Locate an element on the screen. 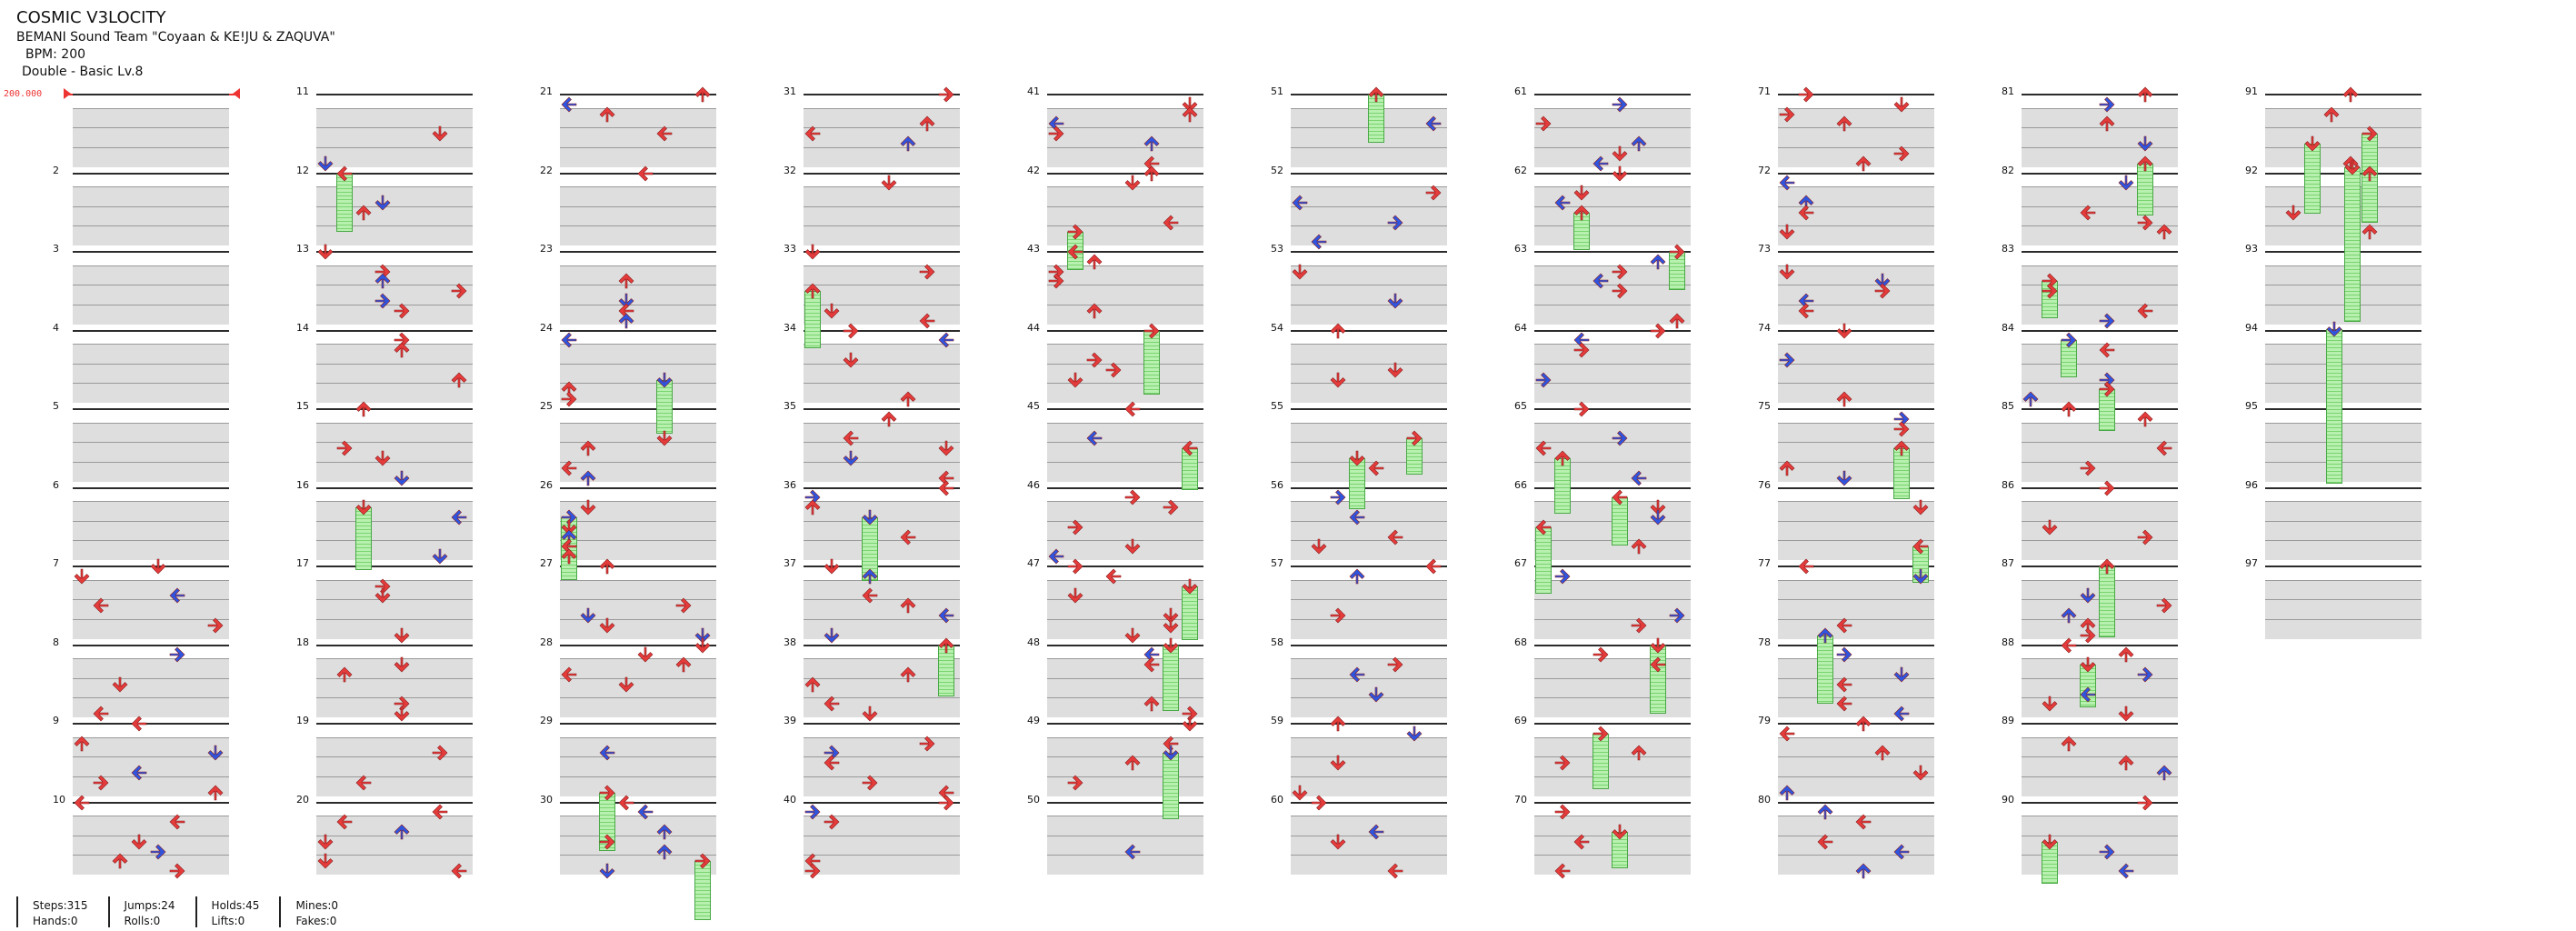 The image size is (2576, 931). measure-number: 75 is located at coordinates (1764, 406).